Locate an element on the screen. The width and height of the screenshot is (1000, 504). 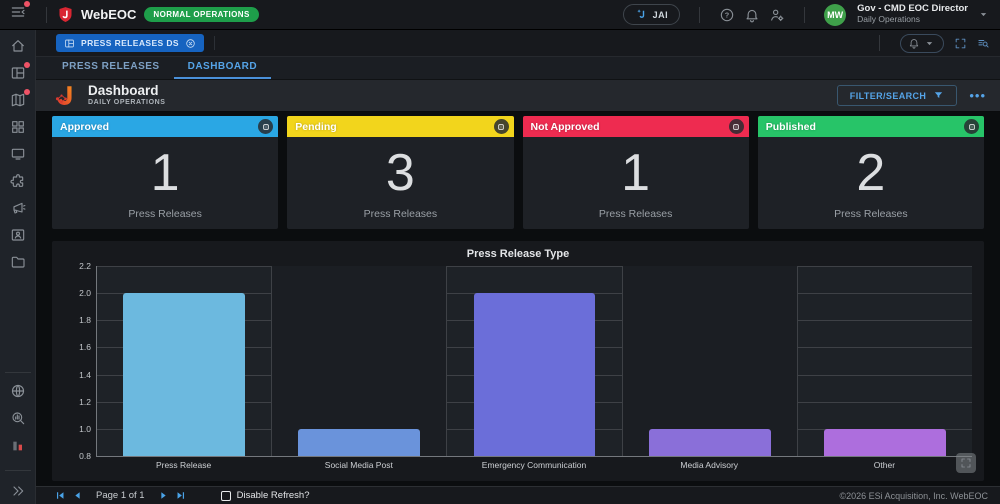
stat-card-pending: Pending 3 Press Releases is located at coordinates (400, 172).